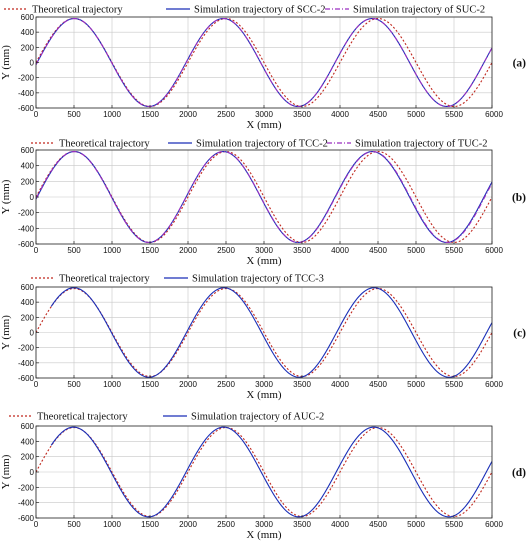  What do you see at coordinates (421, 144) in the screenshot?
I see `legend-entry: Simulation trajectory of TUC-2` at bounding box center [421, 144].